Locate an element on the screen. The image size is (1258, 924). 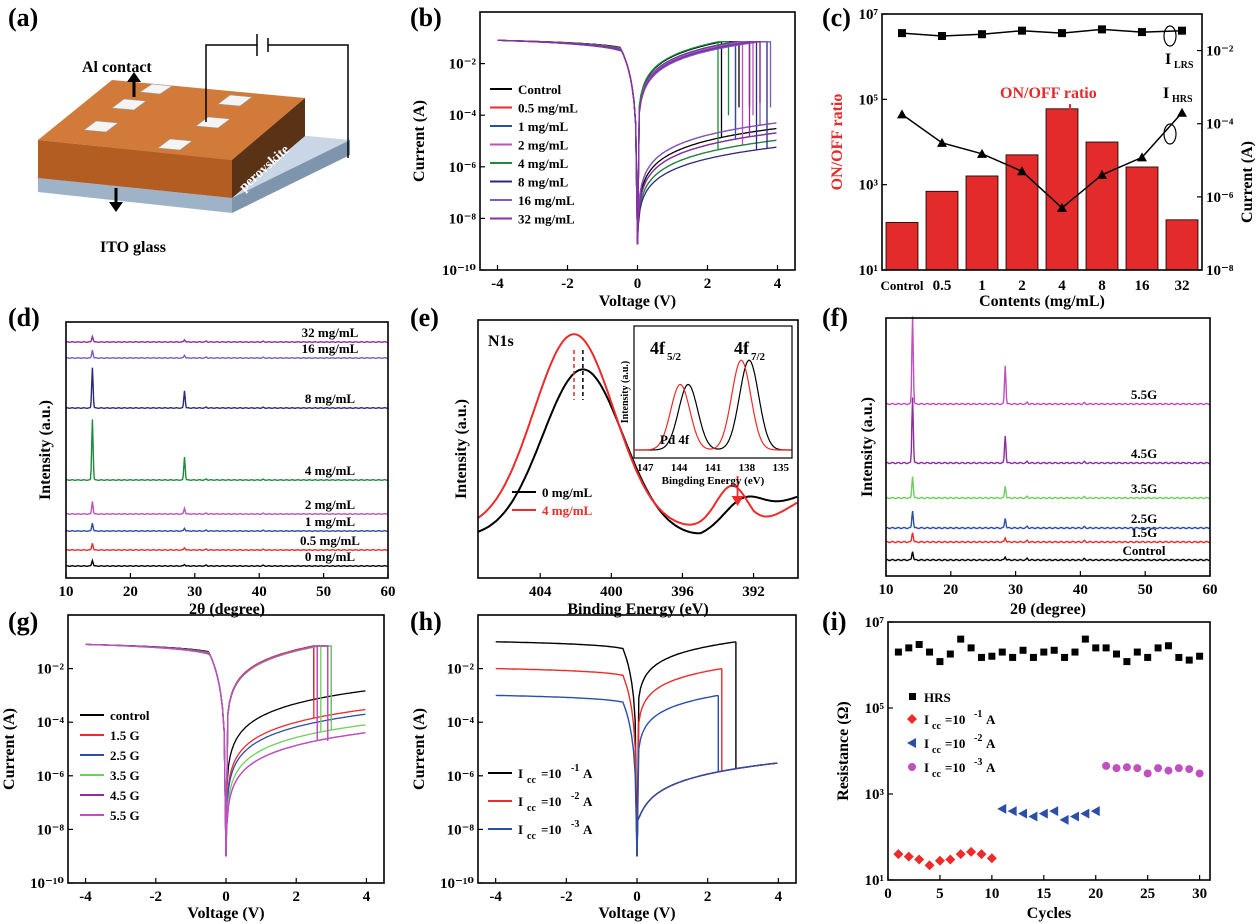
inset-y-label: Intensity (a.u.) is located at coordinates (625, 392).